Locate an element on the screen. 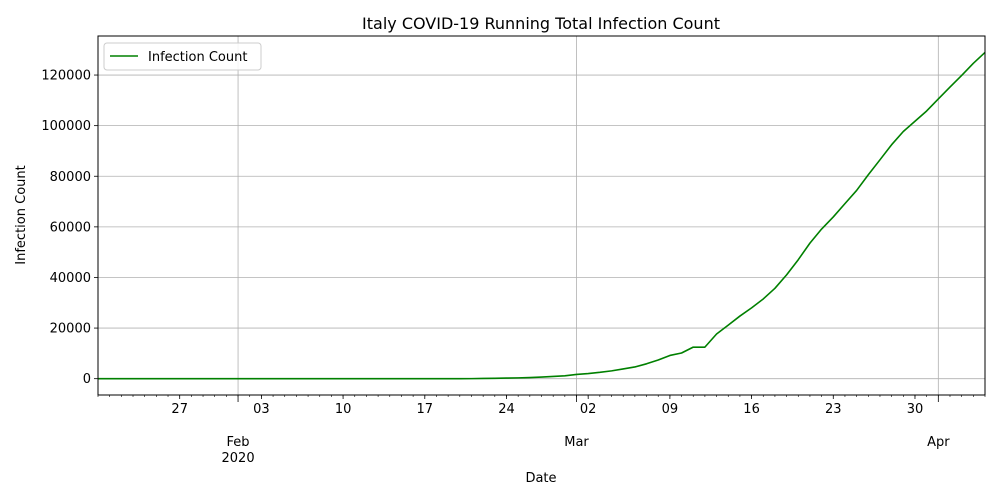 The height and width of the screenshot is (504, 1000). x-tick-label: 03 is located at coordinates (261, 409).